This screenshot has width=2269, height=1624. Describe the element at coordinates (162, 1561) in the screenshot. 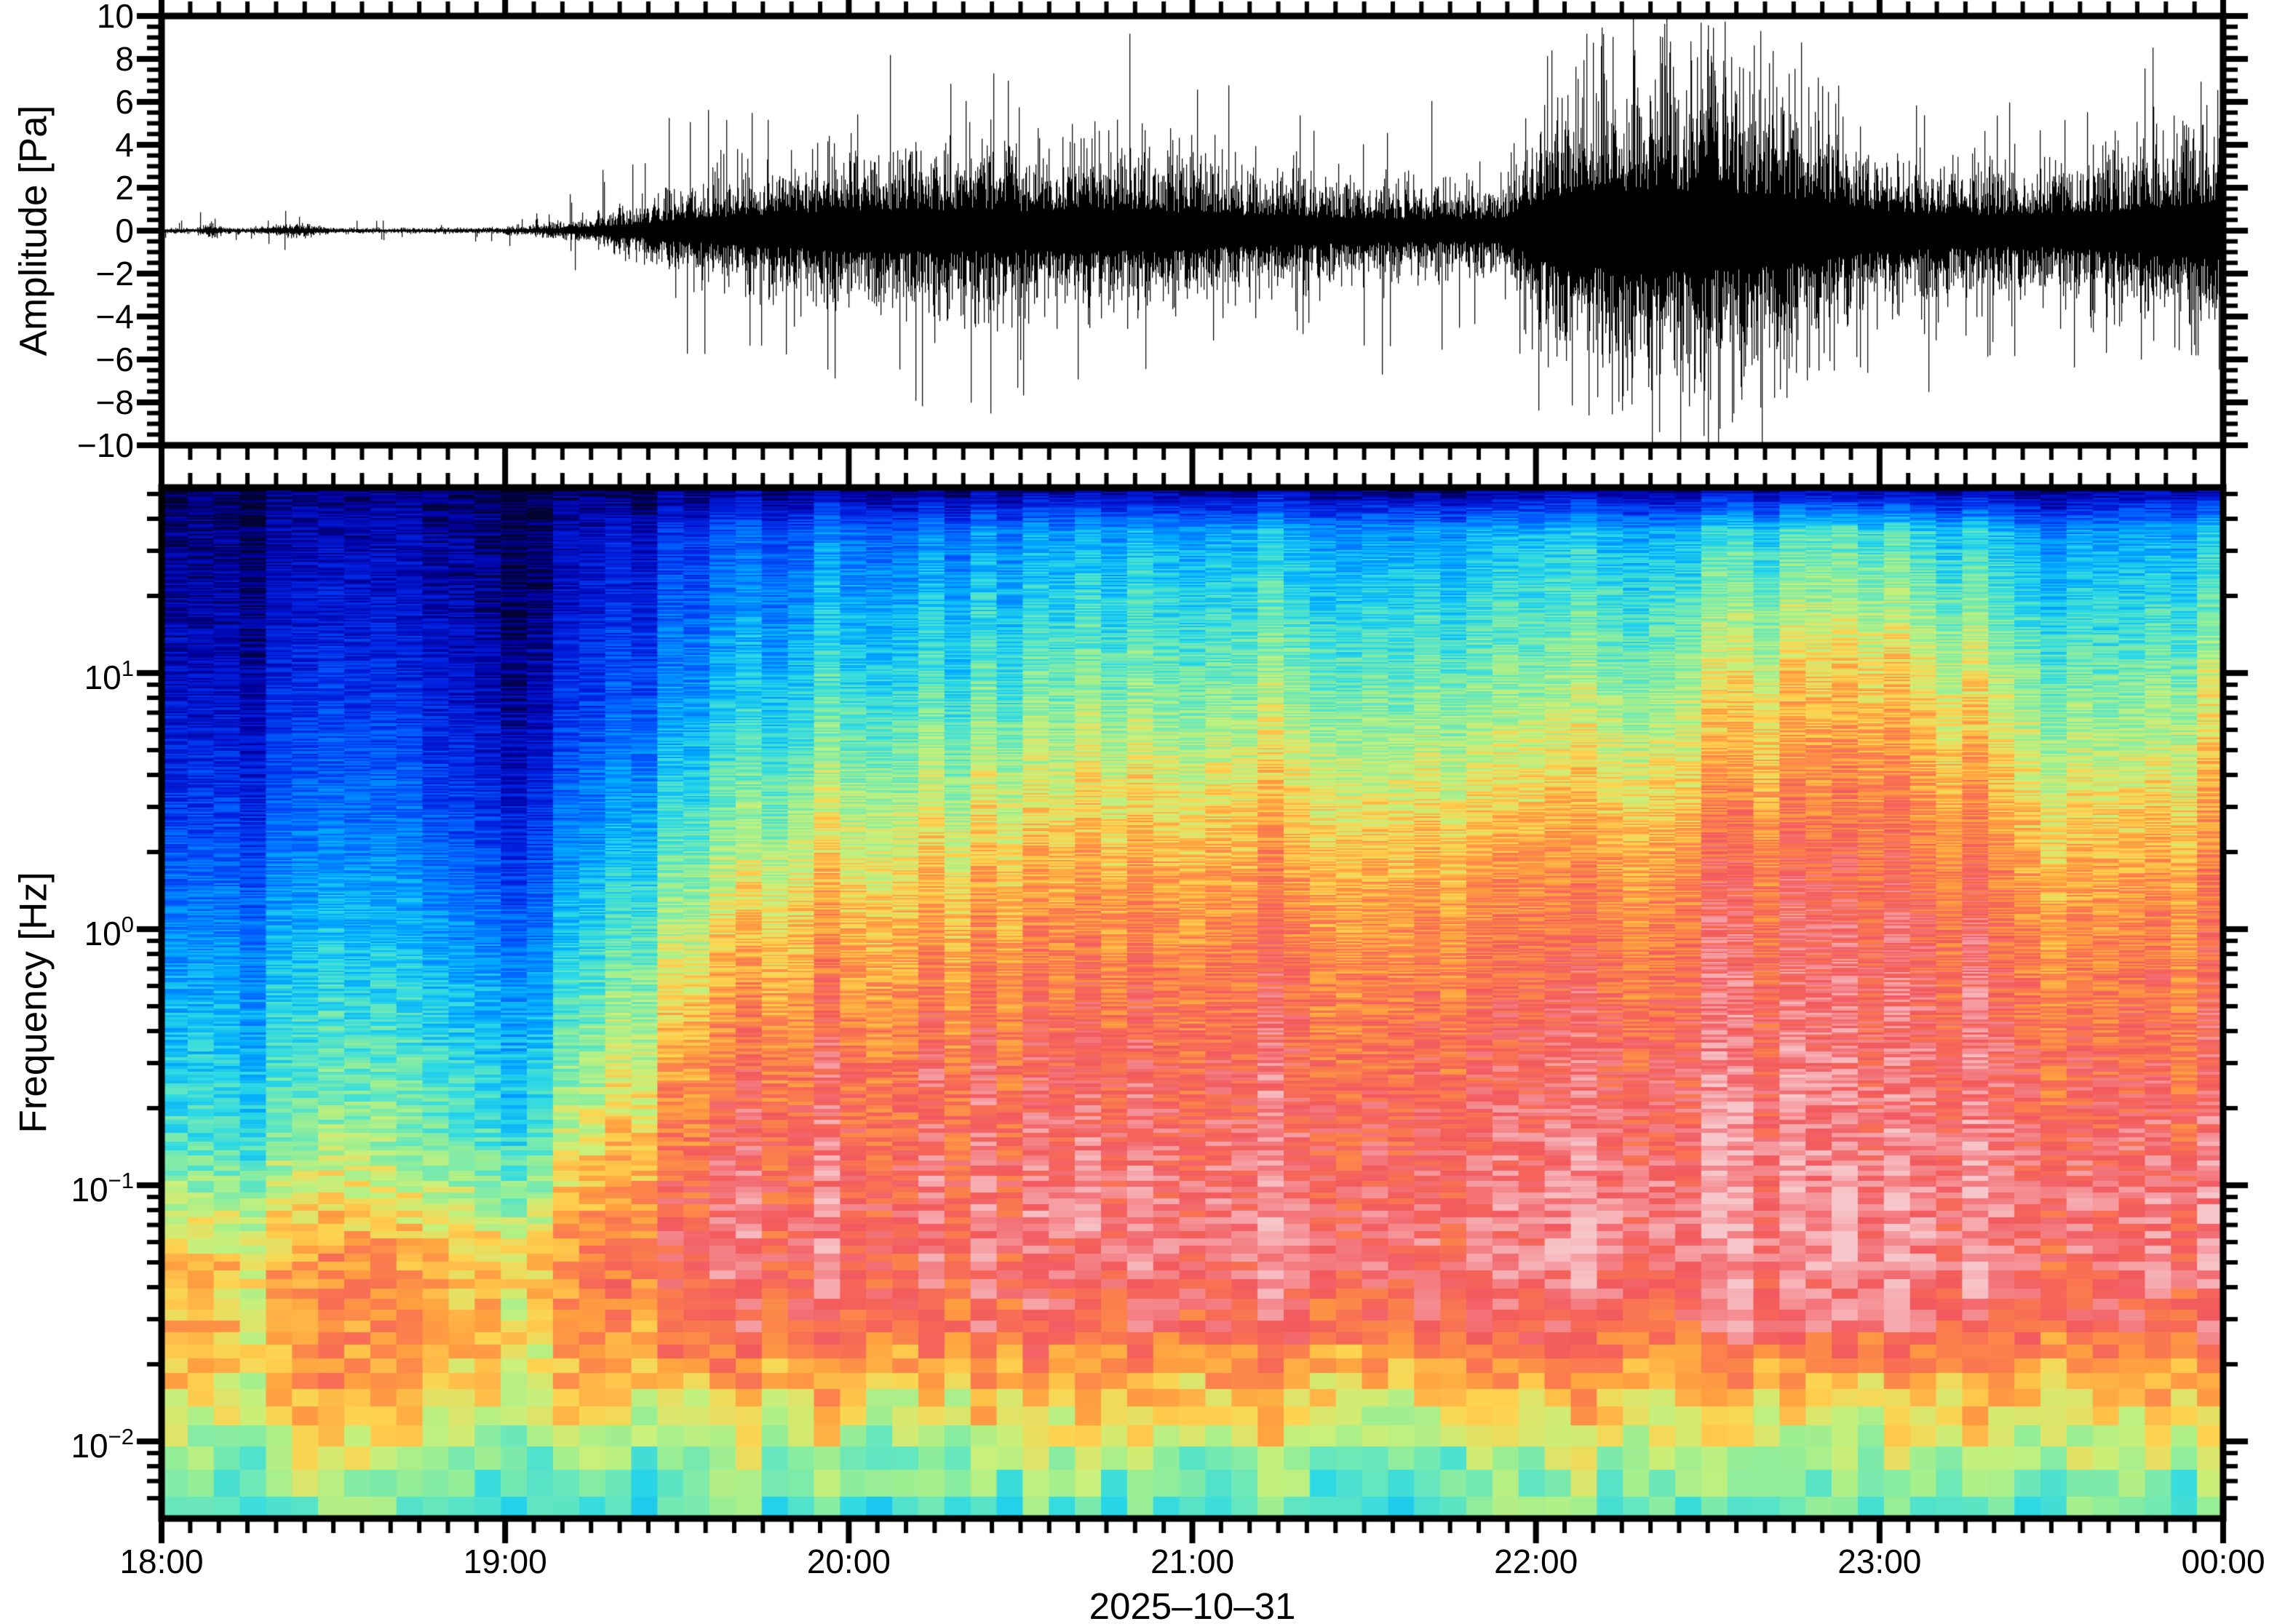

I see `time-tick-label: 18:00` at that location.